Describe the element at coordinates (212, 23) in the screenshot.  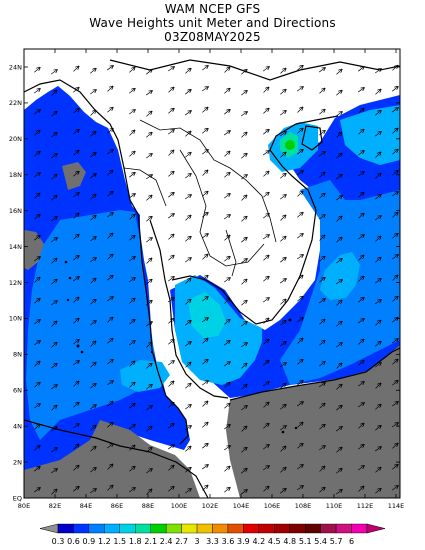
I see `map-title-line2: Wave Heights unit Meter and Directions` at that location.